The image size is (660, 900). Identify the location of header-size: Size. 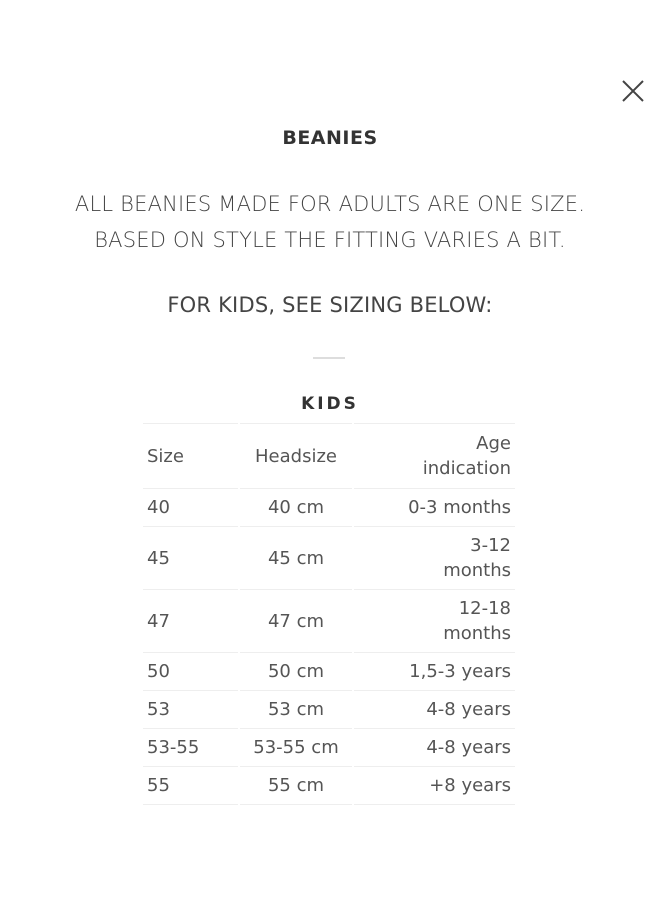
(190, 455).